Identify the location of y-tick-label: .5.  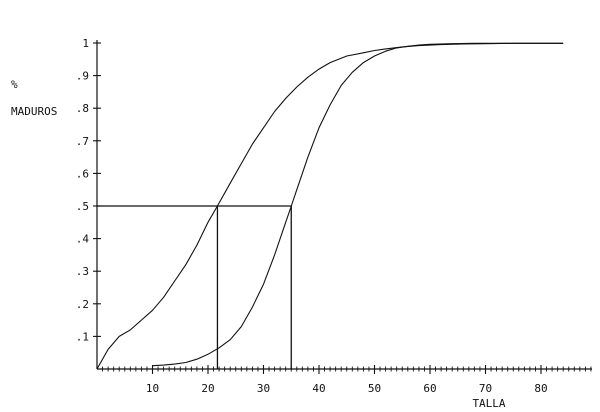
(82, 206).